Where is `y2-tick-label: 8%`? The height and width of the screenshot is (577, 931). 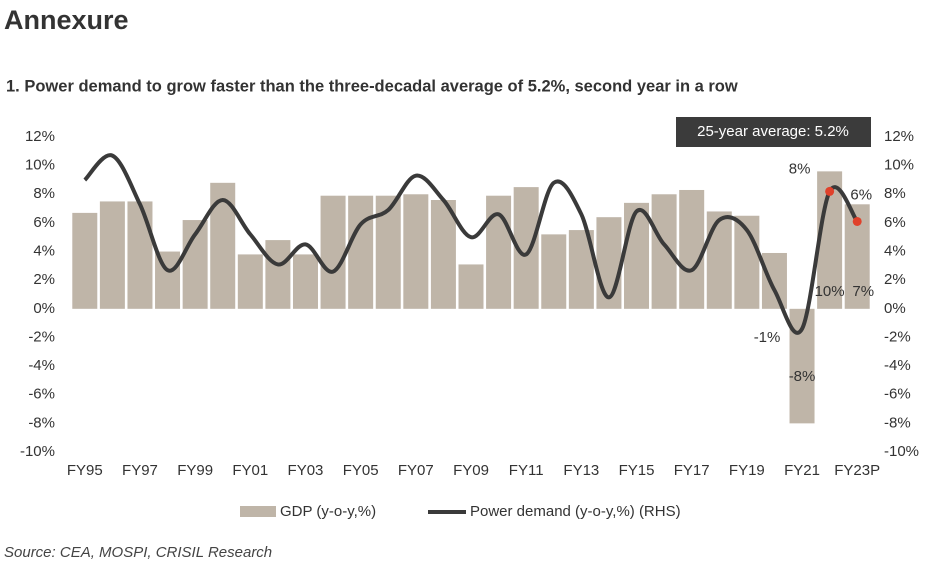
y2-tick-label: 8% is located at coordinates (895, 193).